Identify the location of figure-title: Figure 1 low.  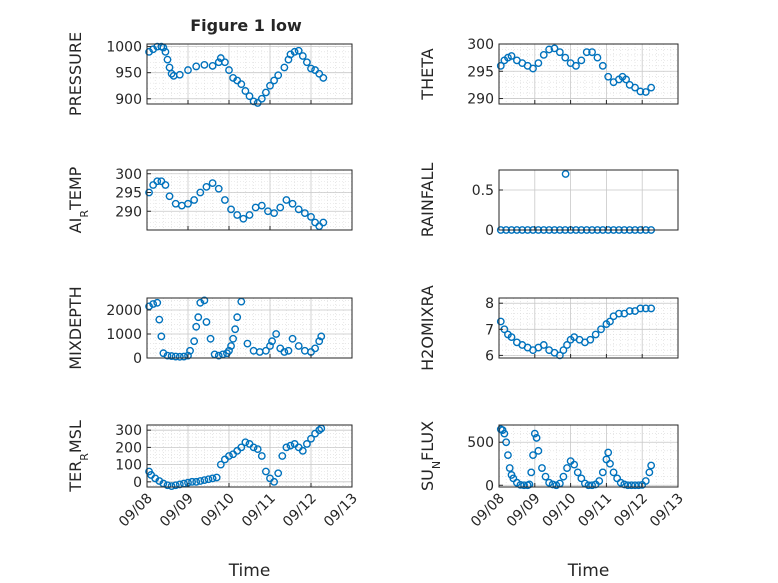
(246, 25).